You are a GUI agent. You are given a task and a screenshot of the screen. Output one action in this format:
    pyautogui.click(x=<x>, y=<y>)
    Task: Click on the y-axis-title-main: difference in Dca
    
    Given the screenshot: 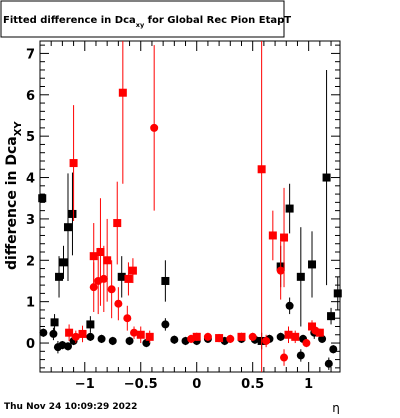 What is the action you would take?
    pyautogui.click(x=12, y=203)
    